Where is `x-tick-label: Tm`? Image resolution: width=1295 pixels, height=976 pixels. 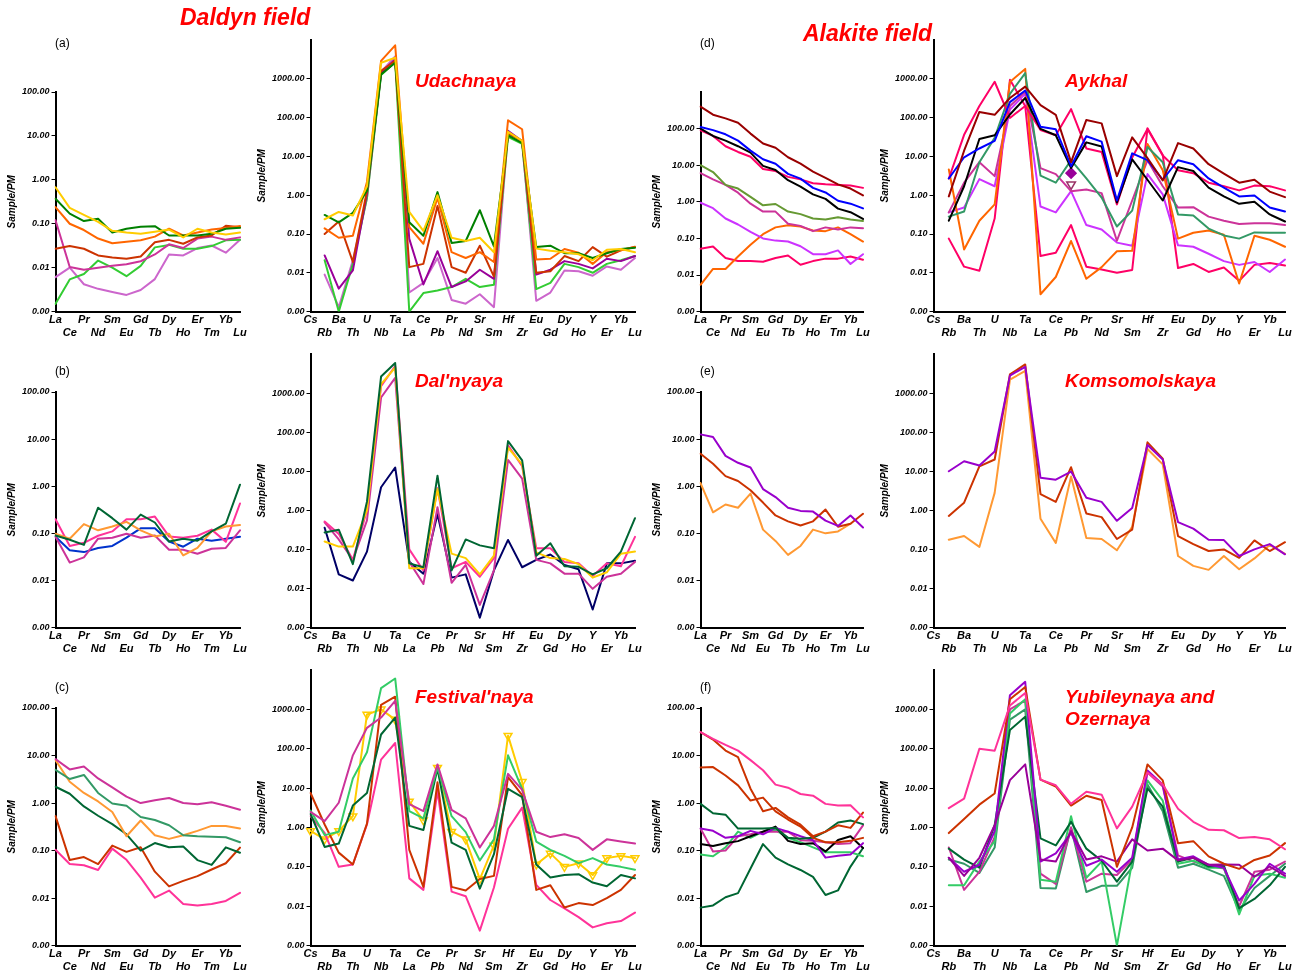
x-tick-label: Tm is located at coordinates (838, 648).